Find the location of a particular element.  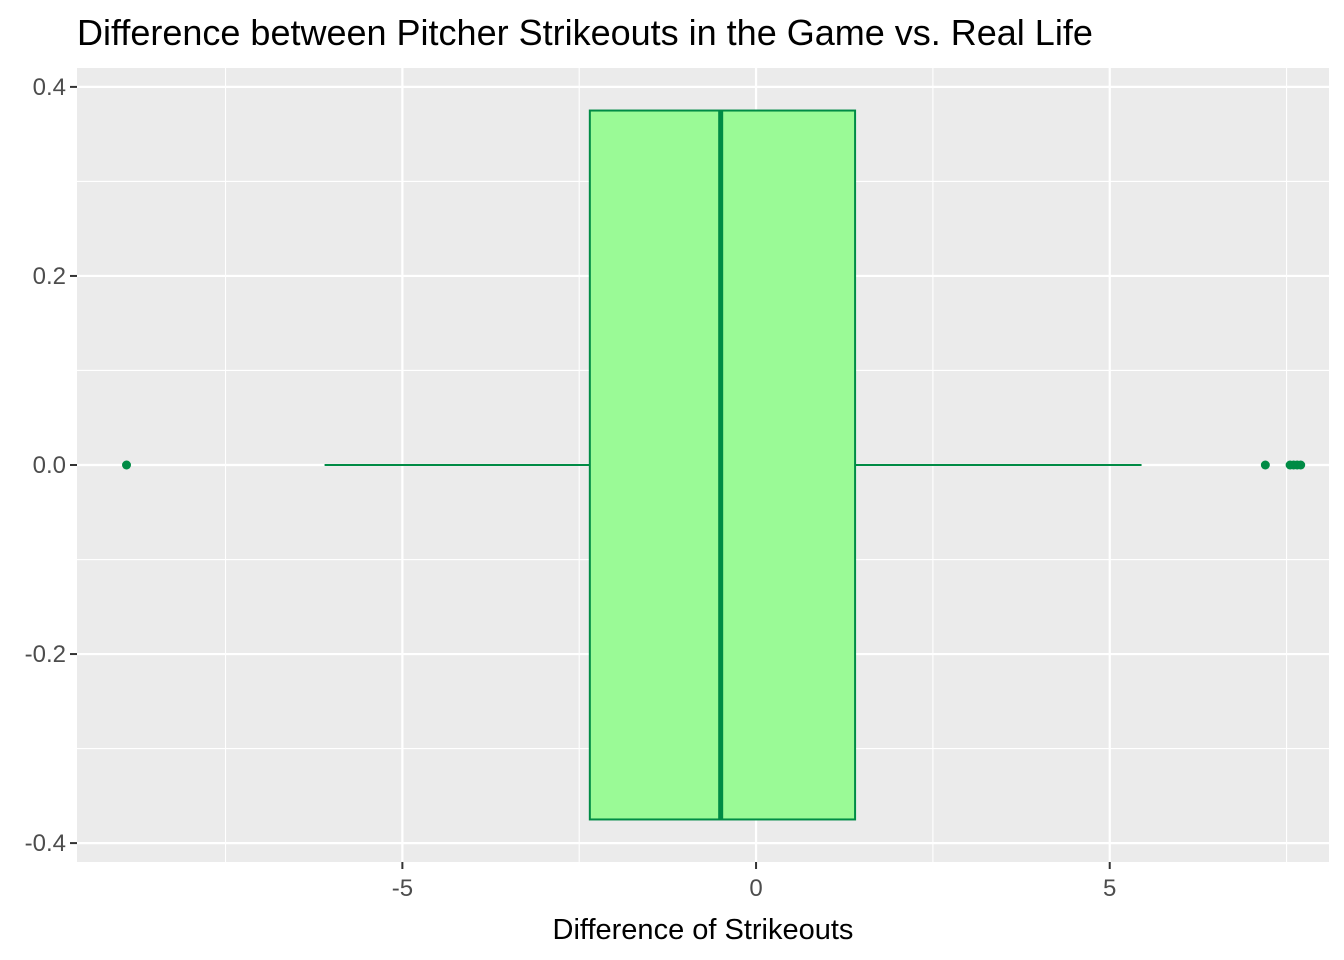

x-axis: -5 0 5 is located at coordinates (754, 882).